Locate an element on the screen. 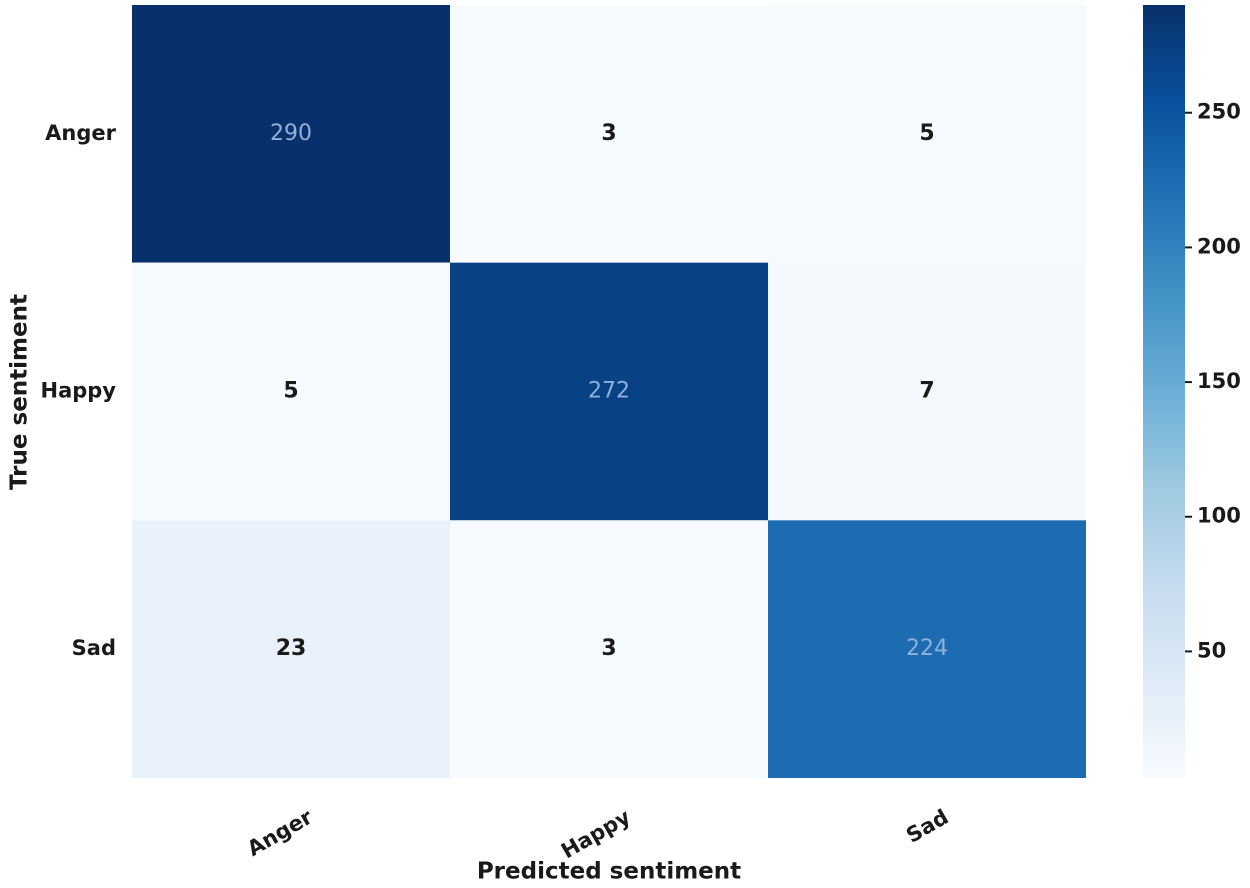 This screenshot has height=888, width=1250. colorbar-tick-label: 150 is located at coordinates (1219, 381).